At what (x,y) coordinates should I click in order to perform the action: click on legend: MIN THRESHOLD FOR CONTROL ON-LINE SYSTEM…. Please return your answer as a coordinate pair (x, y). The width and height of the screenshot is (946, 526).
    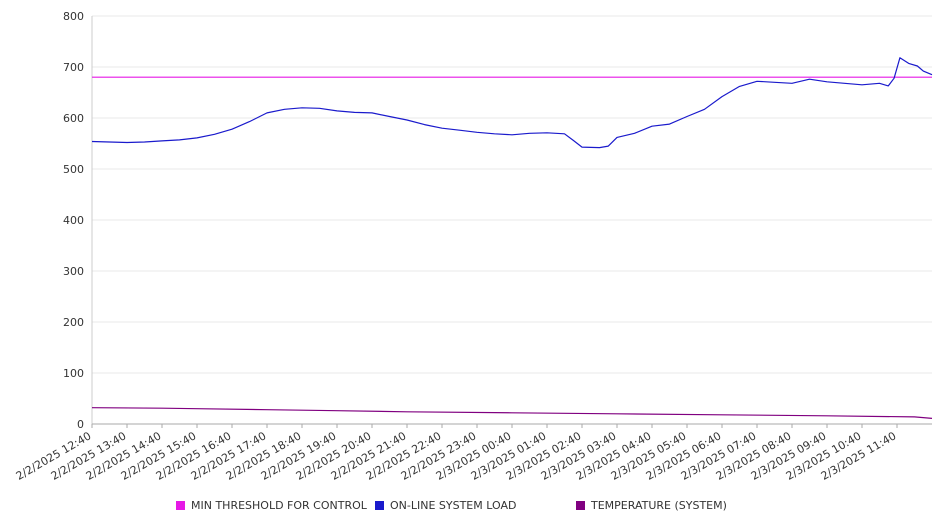
    Looking at the image, I should click on (473, 506).